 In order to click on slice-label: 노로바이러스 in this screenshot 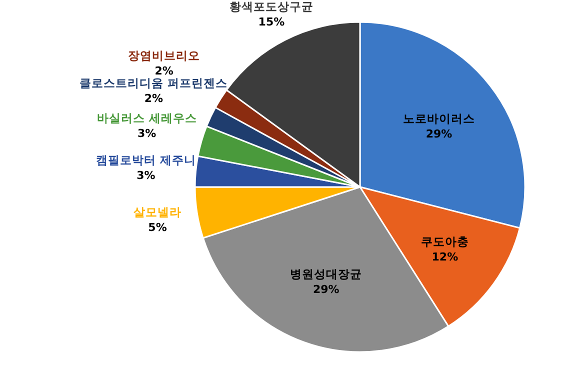, I will do `click(439, 119)`.